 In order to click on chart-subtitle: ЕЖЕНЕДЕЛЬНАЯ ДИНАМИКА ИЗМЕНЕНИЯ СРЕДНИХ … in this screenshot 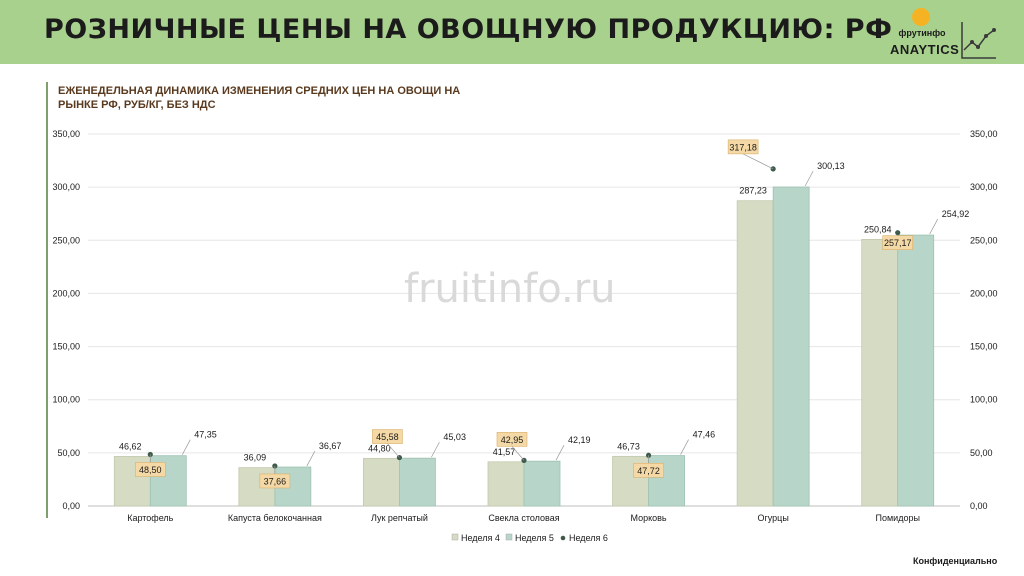, I will do `click(259, 98)`.